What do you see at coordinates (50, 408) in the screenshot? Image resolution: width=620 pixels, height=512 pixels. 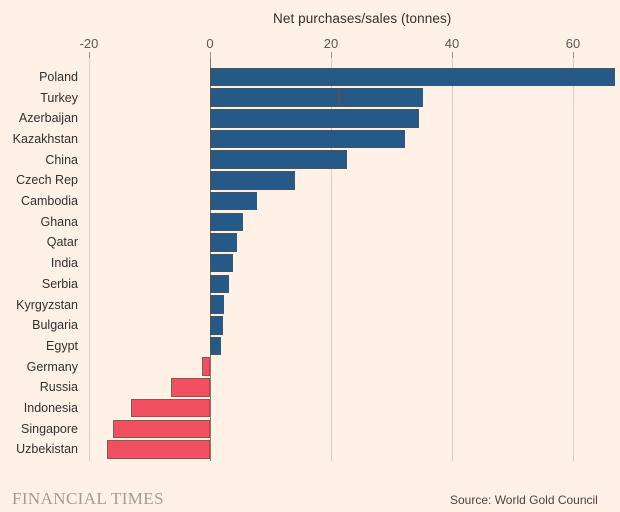 I see `category-label-indonesia: Indonesia` at bounding box center [50, 408].